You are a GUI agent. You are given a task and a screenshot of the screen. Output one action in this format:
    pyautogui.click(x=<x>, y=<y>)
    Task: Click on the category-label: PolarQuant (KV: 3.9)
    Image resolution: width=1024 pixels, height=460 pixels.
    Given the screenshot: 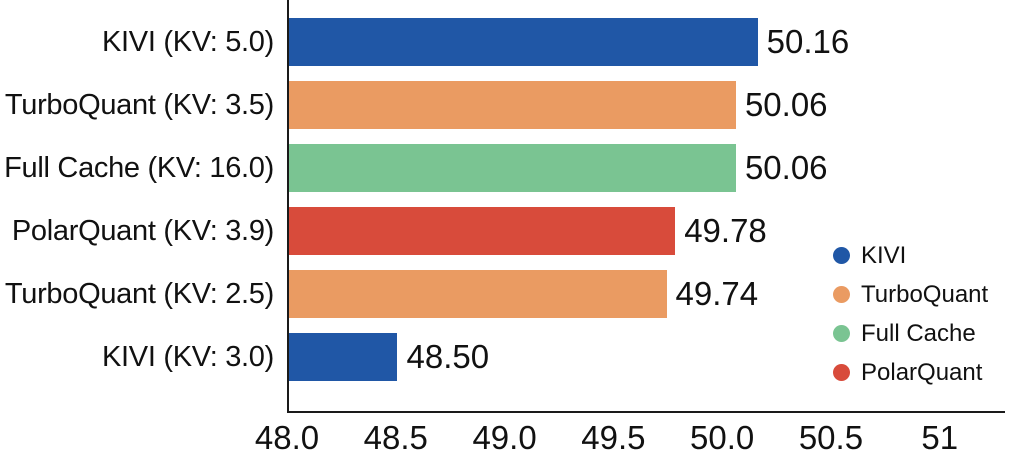 What is the action you would take?
    pyautogui.click(x=142, y=231)
    